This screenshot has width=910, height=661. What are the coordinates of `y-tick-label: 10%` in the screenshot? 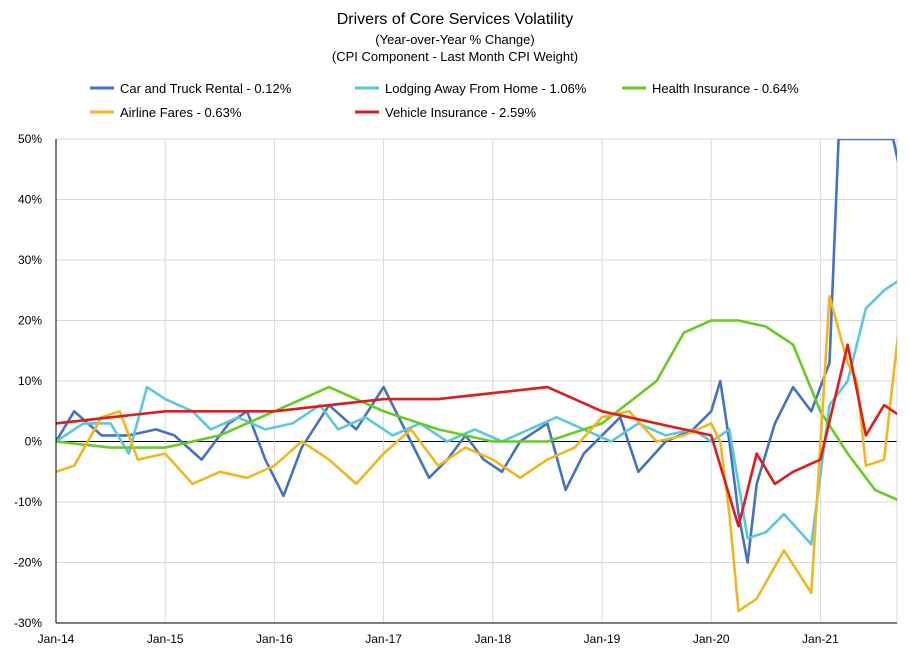 It's located at (30, 381).